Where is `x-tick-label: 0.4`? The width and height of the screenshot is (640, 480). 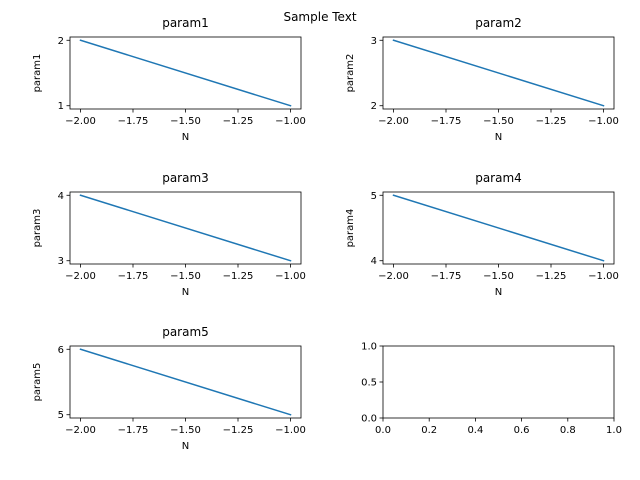
x-tick-label: 0.4 is located at coordinates (475, 430).